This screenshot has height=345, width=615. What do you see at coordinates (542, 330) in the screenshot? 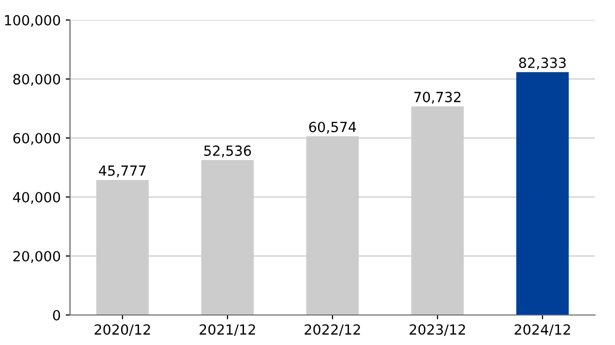
I see `x-tick-label: 2024/12` at bounding box center [542, 330].